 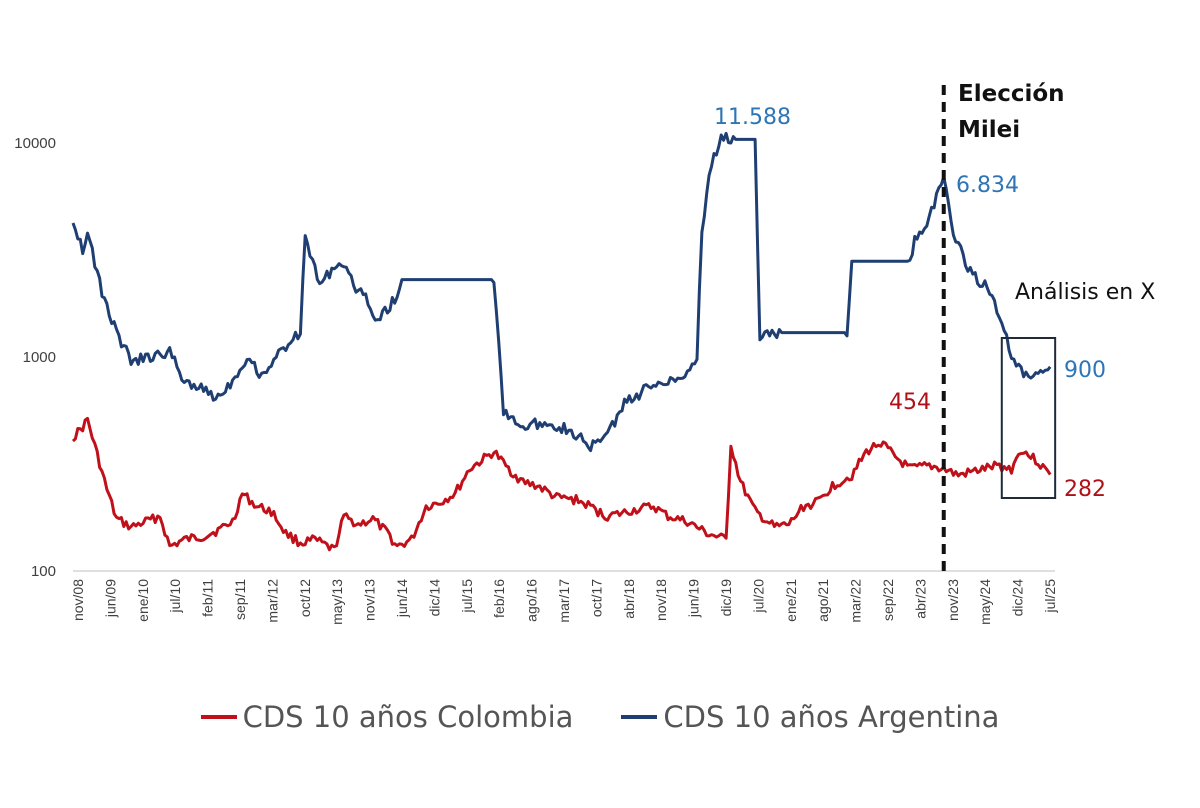 What do you see at coordinates (1085, 292) in the screenshot?
I see `analysis-box-label: Análisis en X` at bounding box center [1085, 292].